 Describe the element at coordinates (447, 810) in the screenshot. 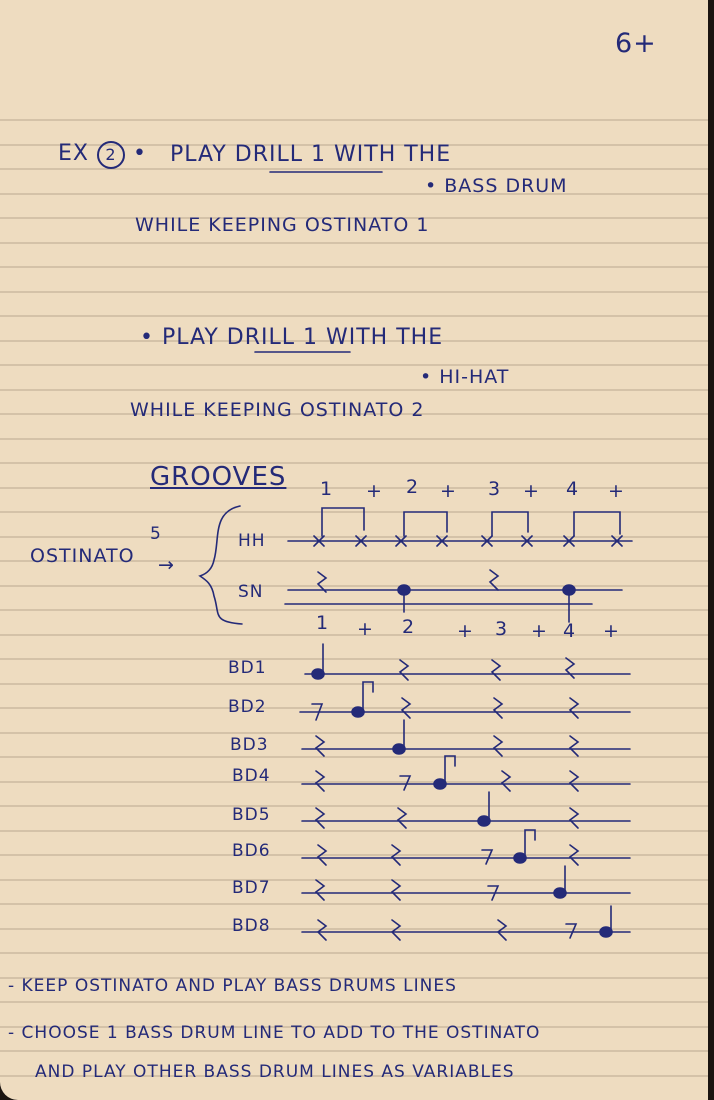

I see `bd5-notes` at that location.